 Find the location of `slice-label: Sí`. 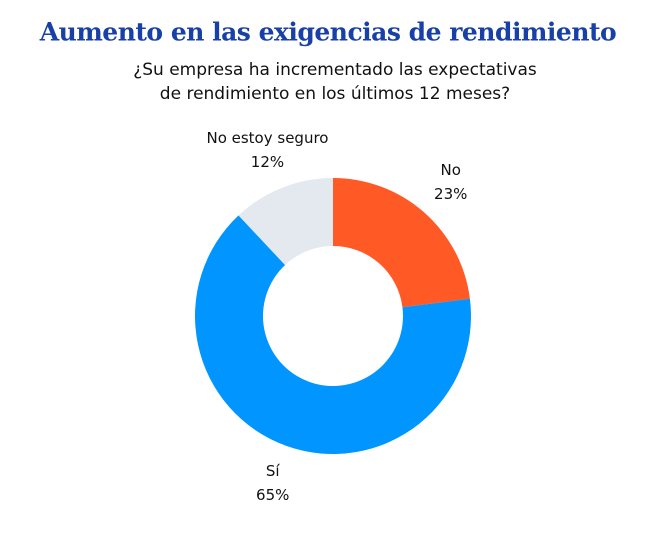

slice-label: Sí is located at coordinates (273, 471).